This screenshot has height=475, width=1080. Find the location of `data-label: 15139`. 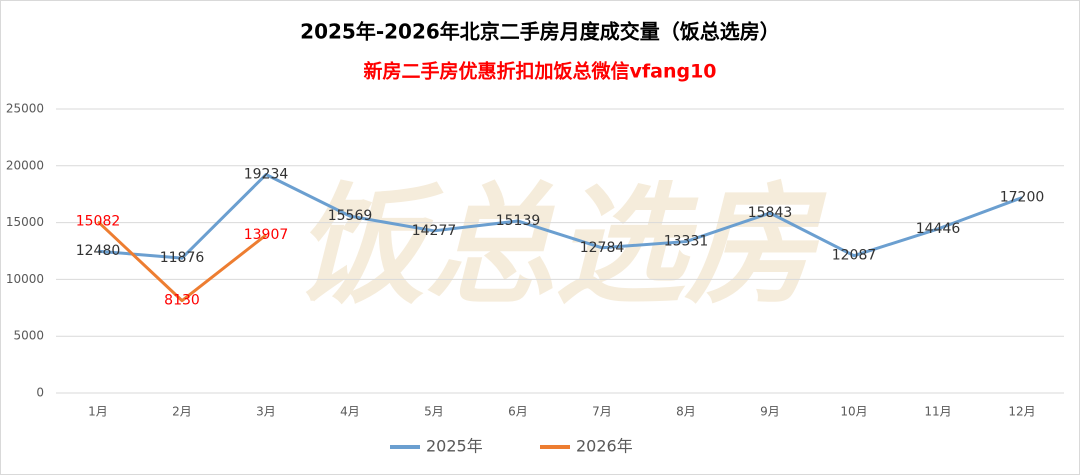

data-label: 15139 is located at coordinates (518, 221).